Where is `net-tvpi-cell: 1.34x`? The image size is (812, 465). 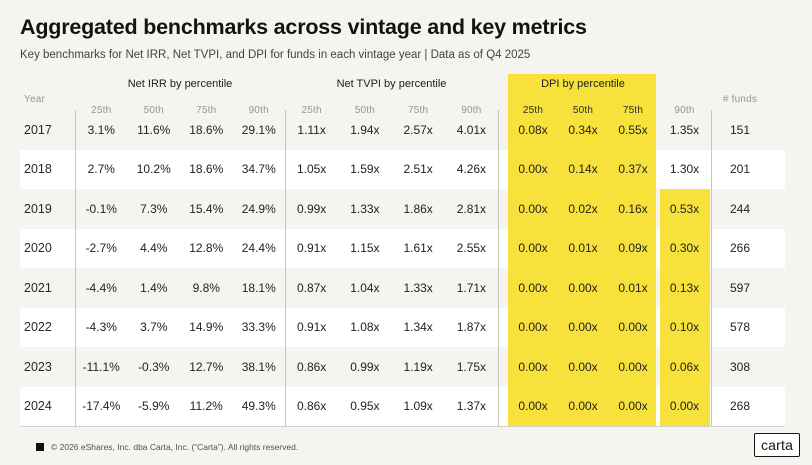 net-tvpi-cell: 1.34x is located at coordinates (418, 327).